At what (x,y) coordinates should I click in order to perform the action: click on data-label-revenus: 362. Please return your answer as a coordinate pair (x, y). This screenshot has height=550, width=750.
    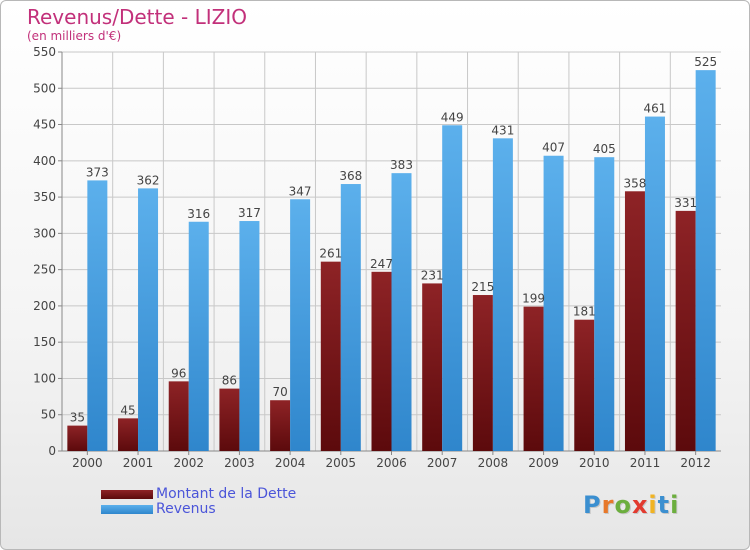
    Looking at the image, I should click on (148, 180).